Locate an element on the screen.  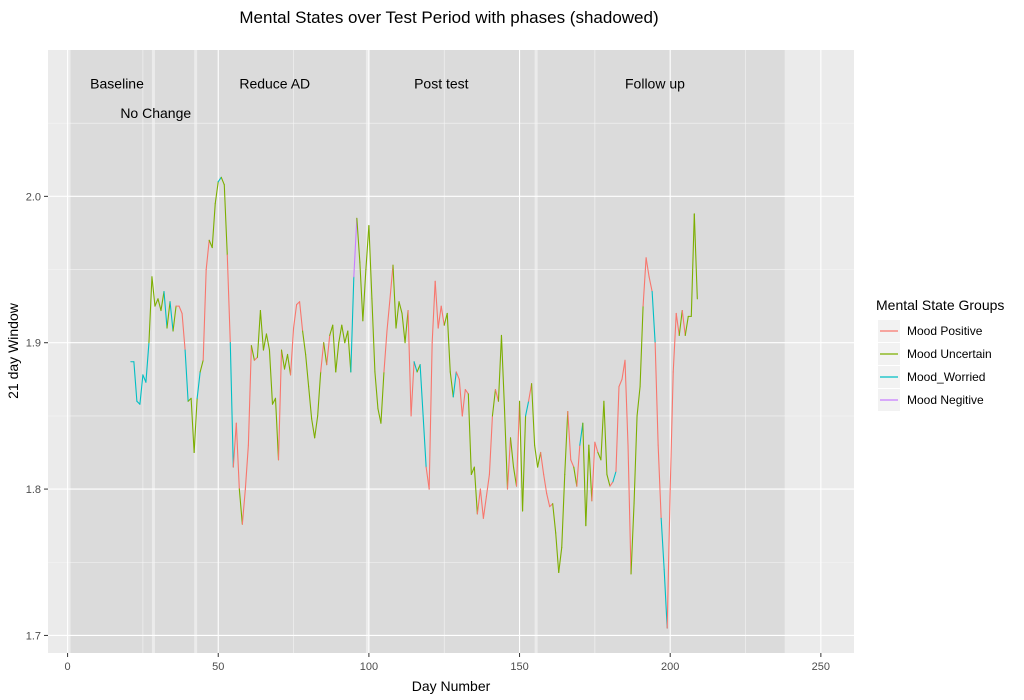
y-axis-title: 21 day Window is located at coordinates (13, 350).